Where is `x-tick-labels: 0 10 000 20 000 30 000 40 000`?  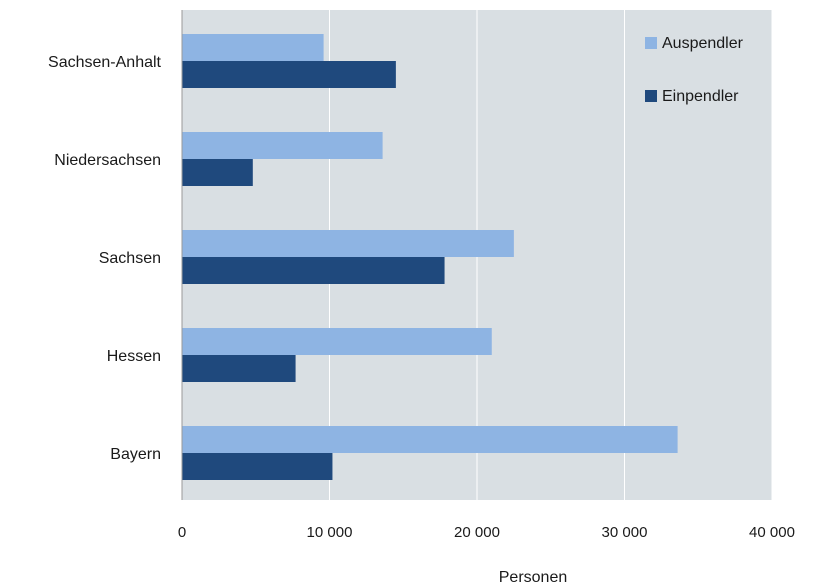
x-tick-labels: 0 10 000 20 000 30 000 40 000 is located at coordinates (486, 532).